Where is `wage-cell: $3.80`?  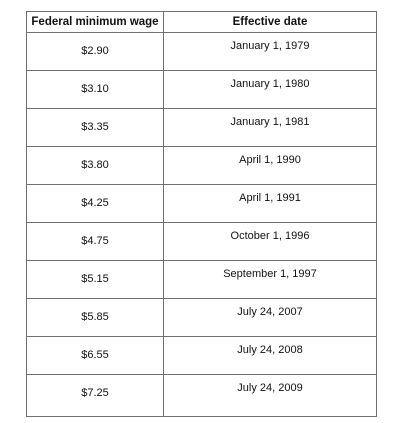
wage-cell: $3.80 is located at coordinates (95, 165).